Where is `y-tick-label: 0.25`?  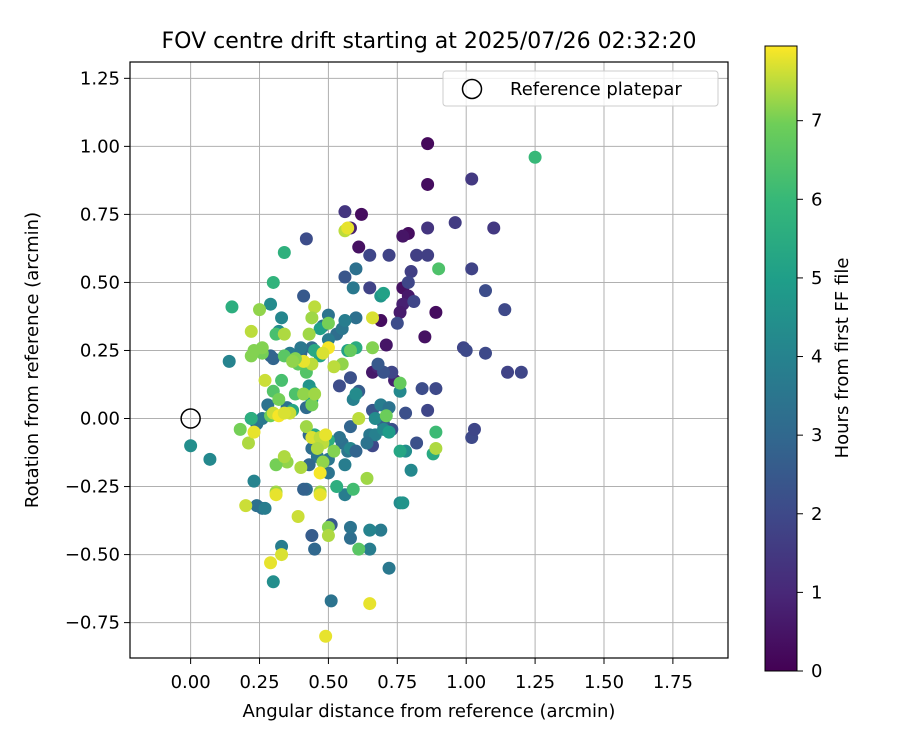 y-tick-label: 0.25 is located at coordinates (100, 350).